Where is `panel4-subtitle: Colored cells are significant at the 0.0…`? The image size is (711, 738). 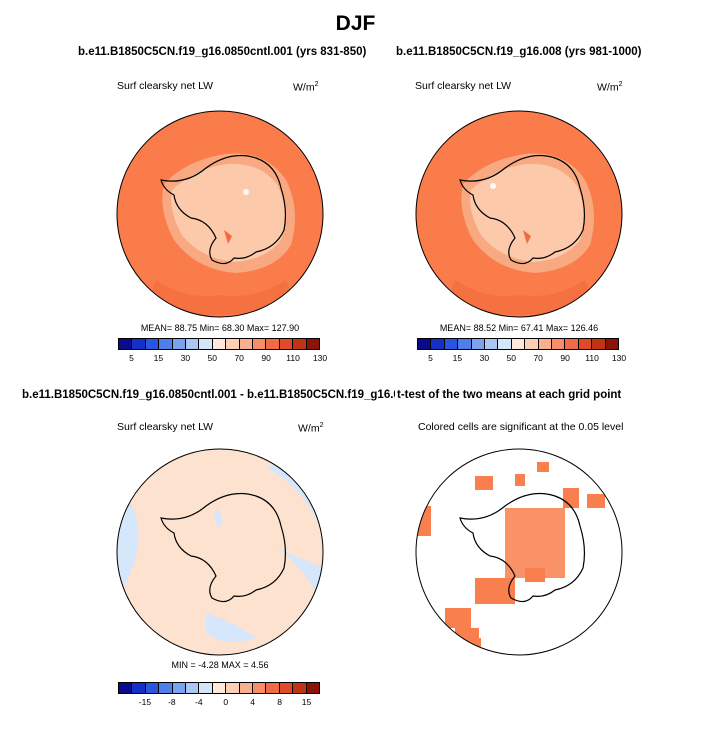 panel4-subtitle: Colored cells are significant at the 0.0… is located at coordinates (521, 427).